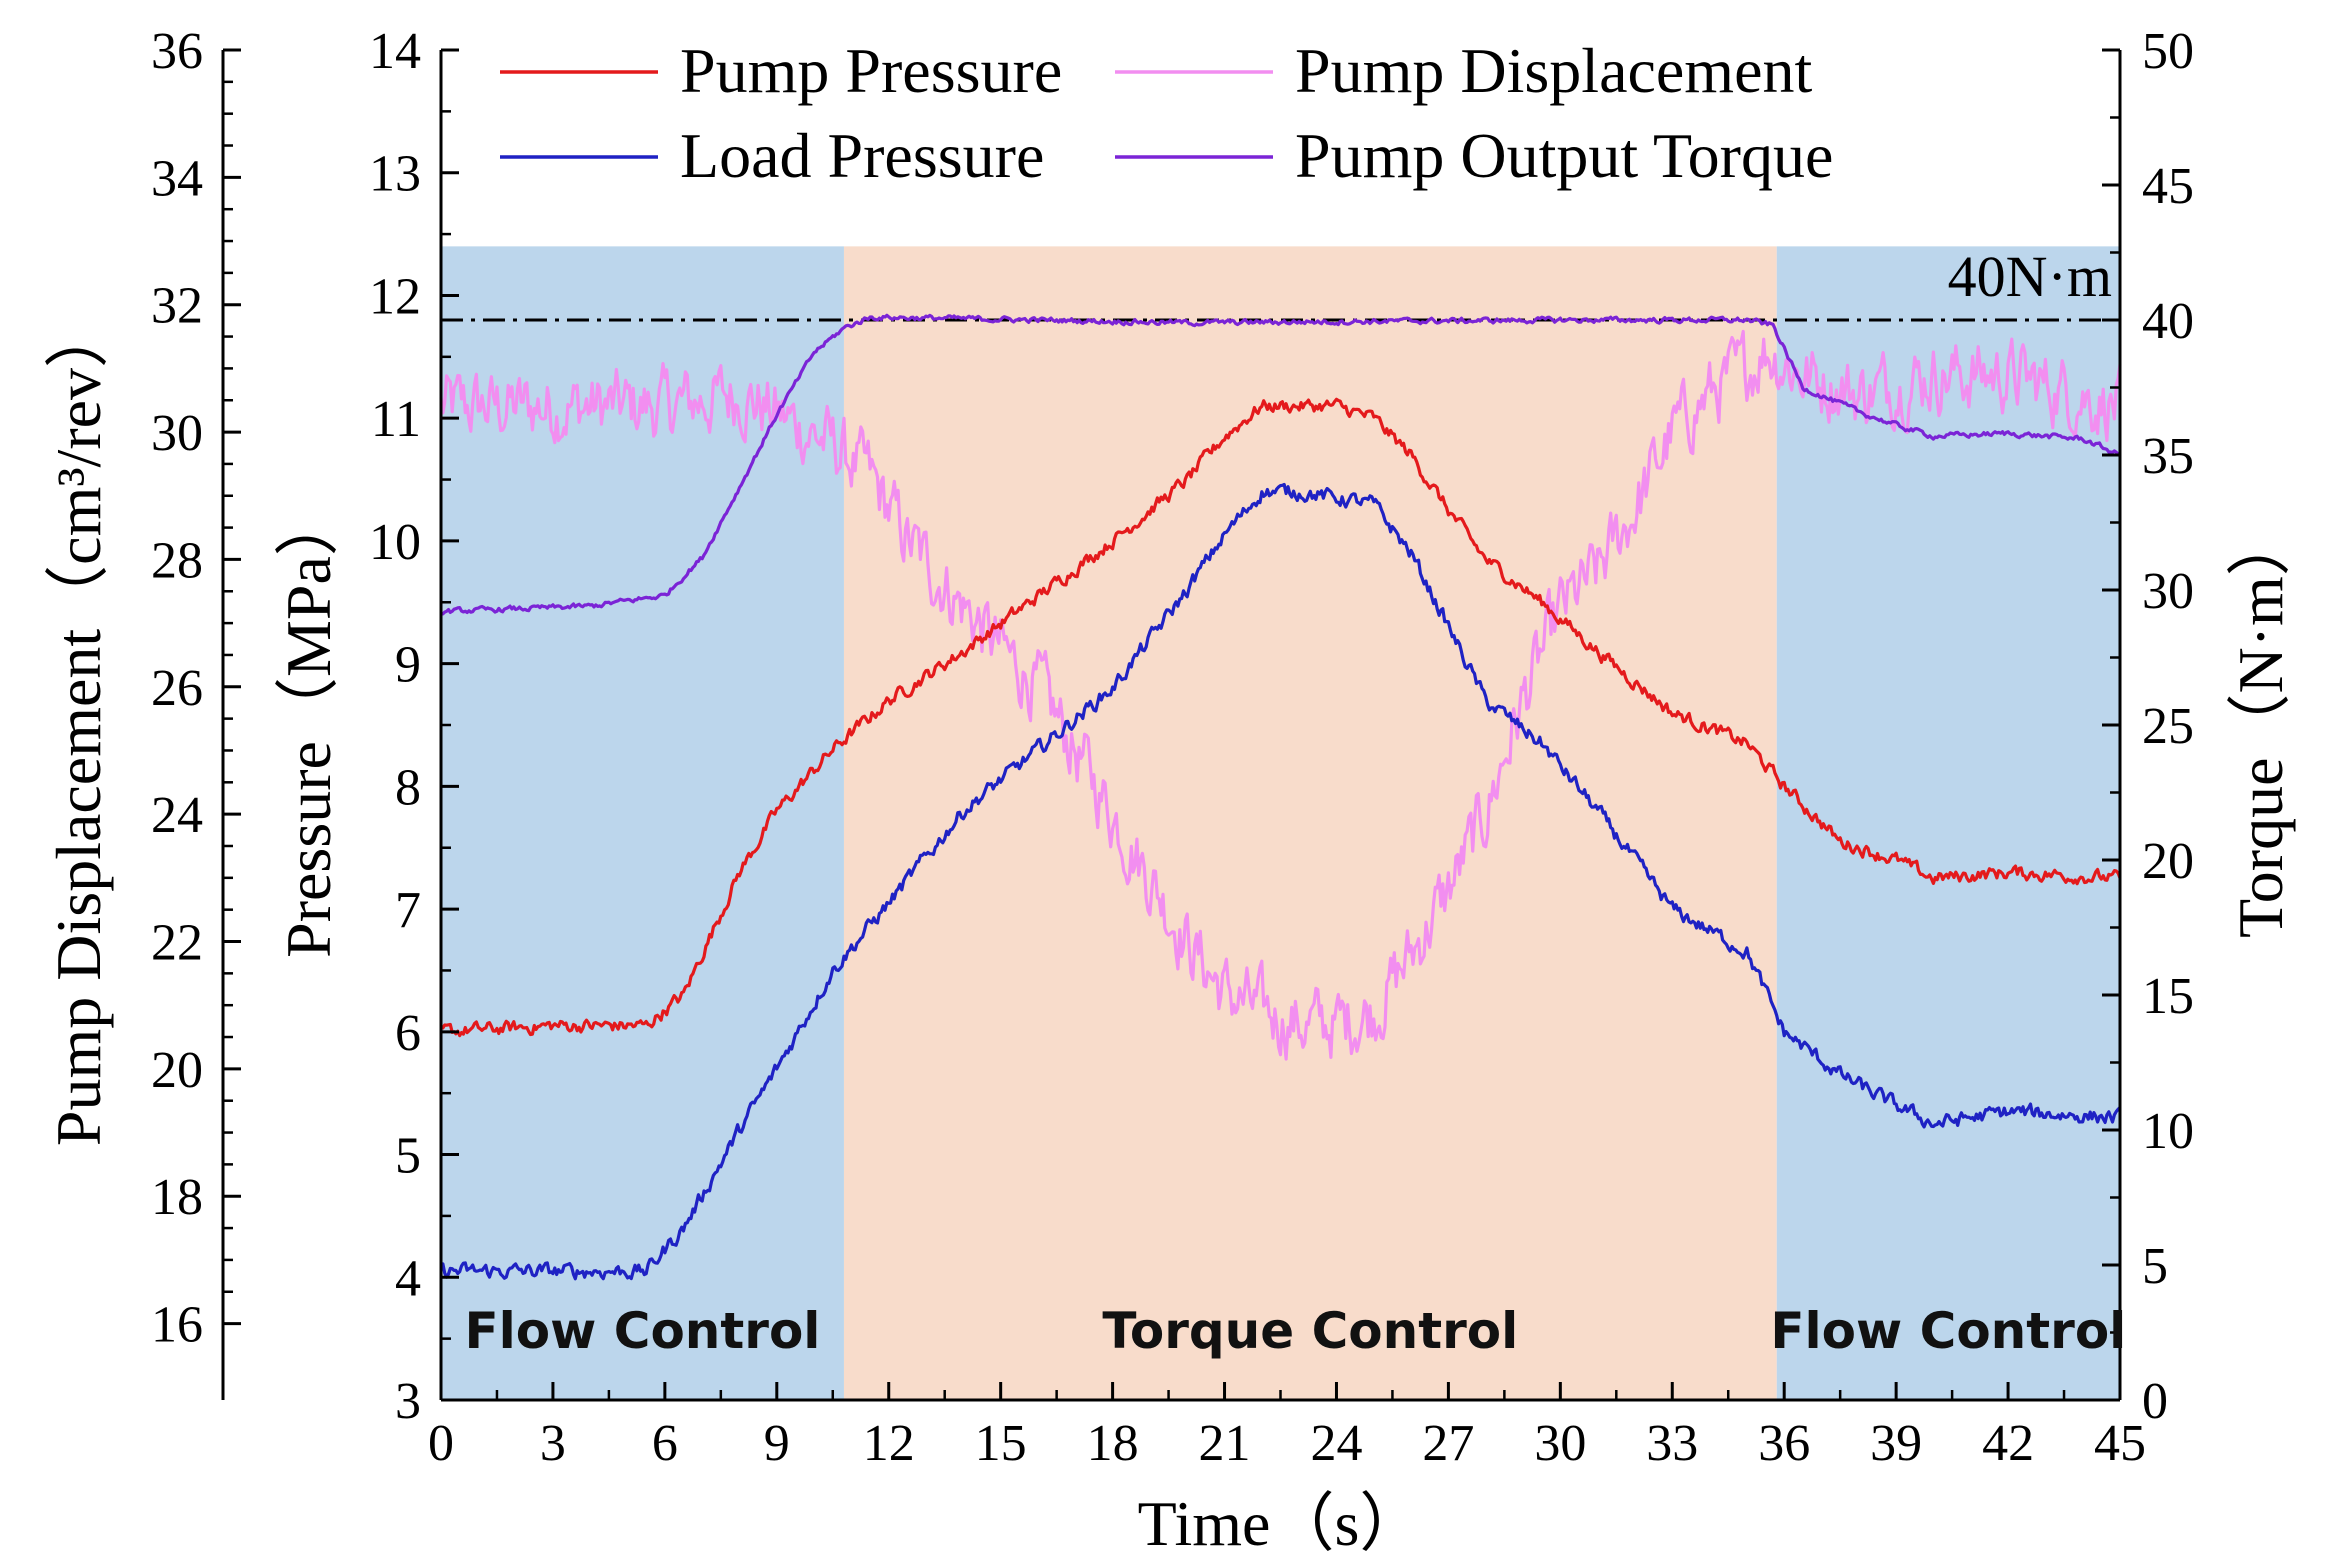  What do you see at coordinates (2168, 186) in the screenshot?
I see `torque-tick-label: 45` at bounding box center [2168, 186].